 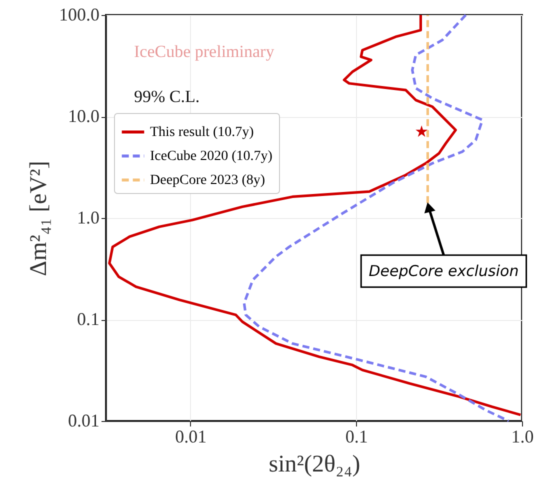 I want to click on annotation: DeepCore exclusion, so click(x=443, y=271).